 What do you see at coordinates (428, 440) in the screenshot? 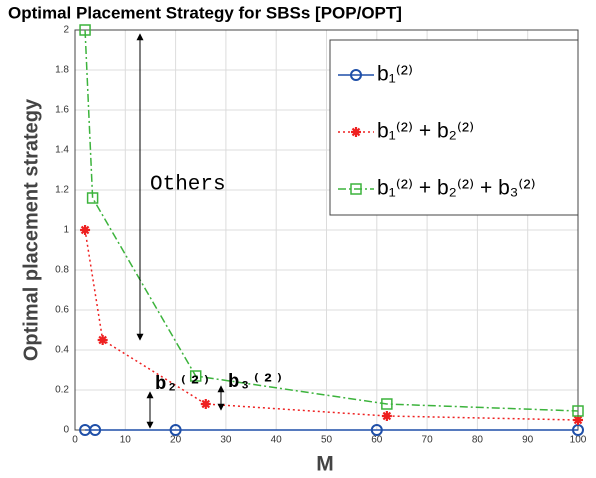
I see `x-tick-label: 70` at bounding box center [428, 440].